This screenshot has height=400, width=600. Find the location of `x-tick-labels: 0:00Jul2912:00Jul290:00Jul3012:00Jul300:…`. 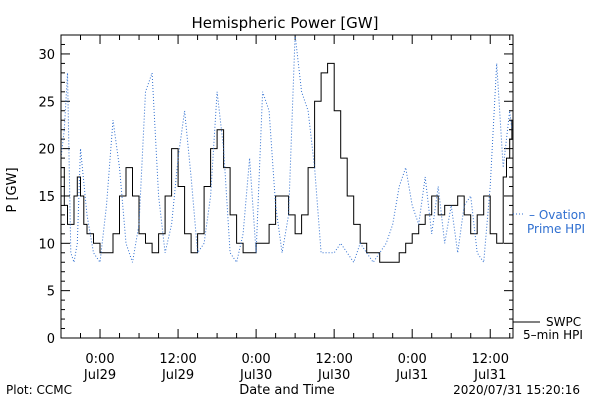

x-tick-labels: 0:00Jul2912:00Jul290:00Jul3012:00Jul300:… is located at coordinates (296, 367).